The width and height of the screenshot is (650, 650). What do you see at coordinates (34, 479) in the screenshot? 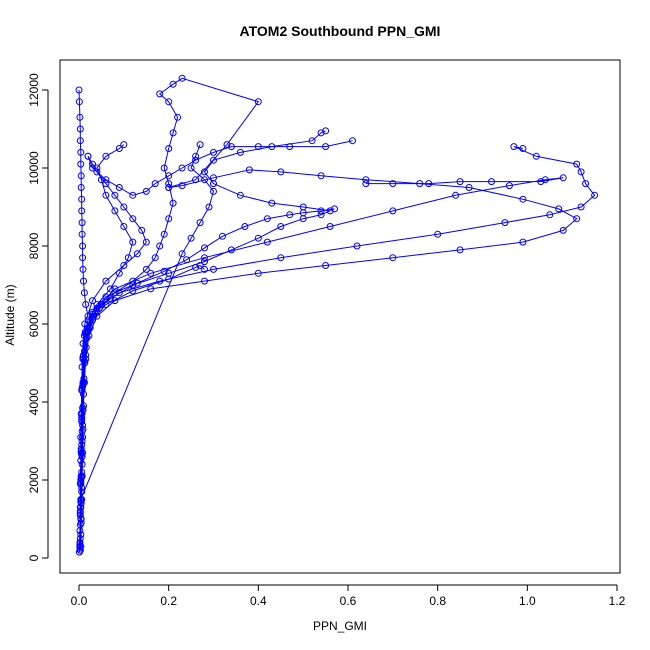
I see `y-tick-label: 2000` at bounding box center [34, 479].